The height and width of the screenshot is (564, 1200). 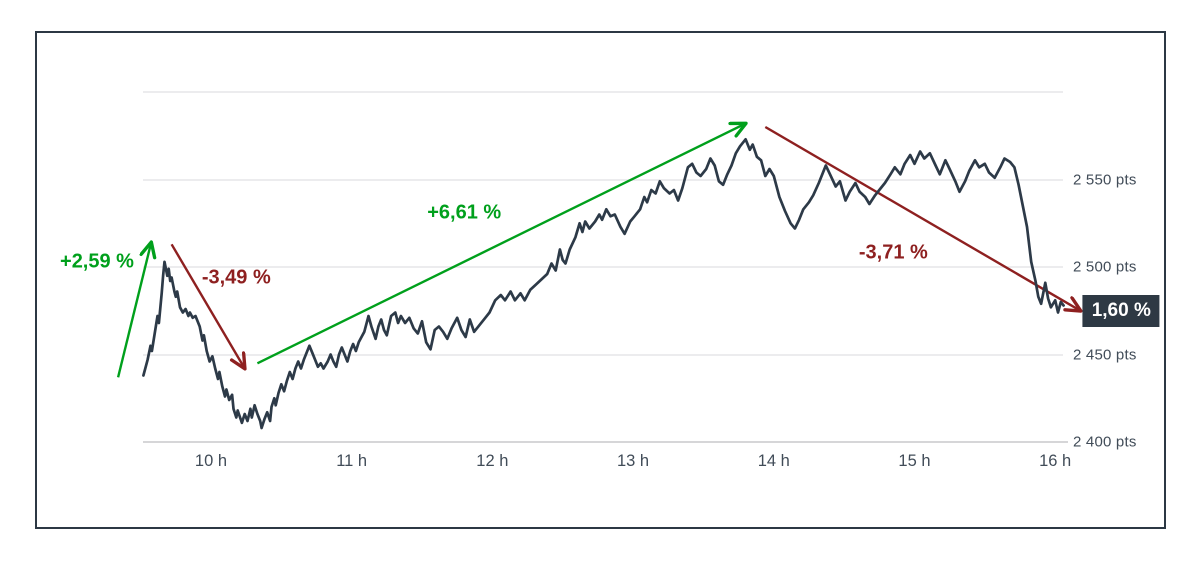 I want to click on trend-arrow-seg2, so click(x=207, y=305).